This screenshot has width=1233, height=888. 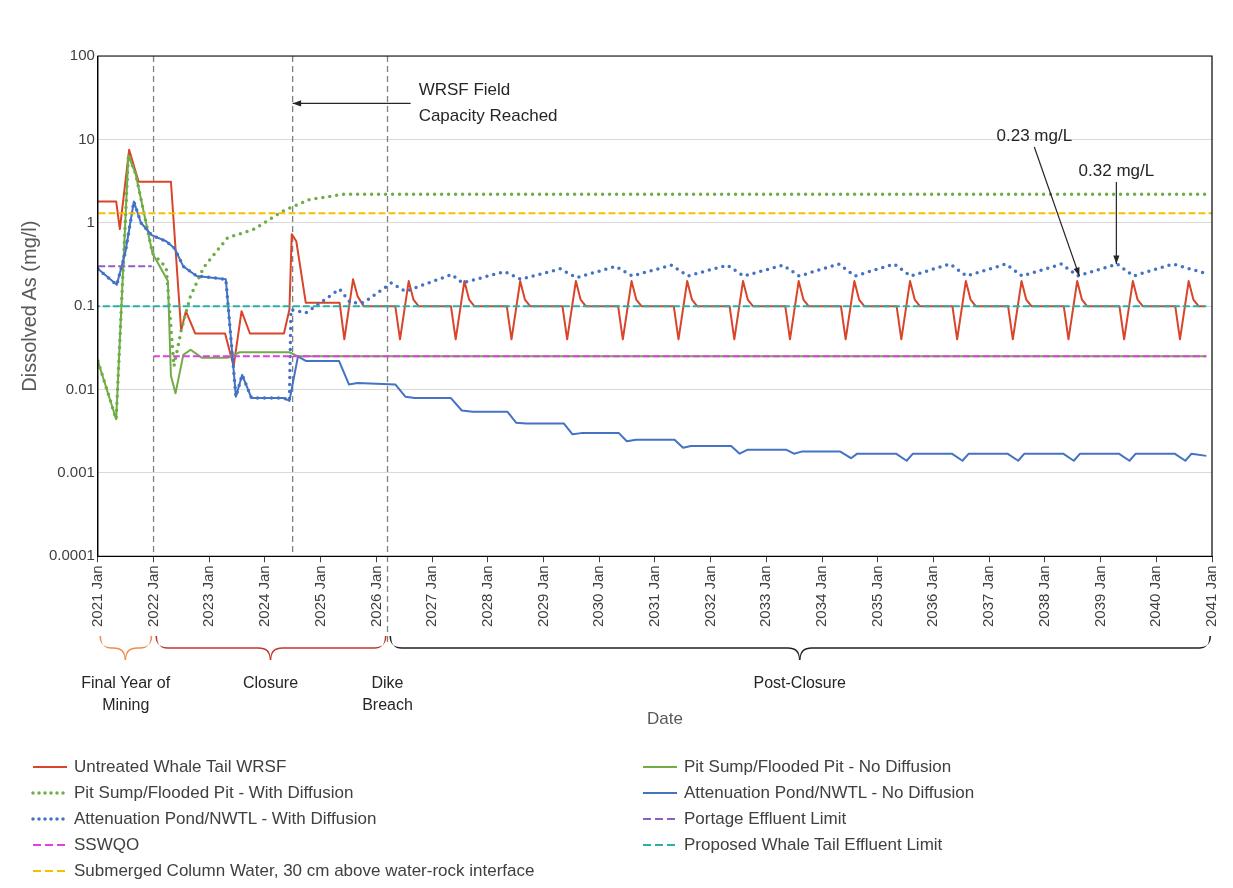 I want to click on x-tick-label: 2024 Jan, so click(x=264, y=596).